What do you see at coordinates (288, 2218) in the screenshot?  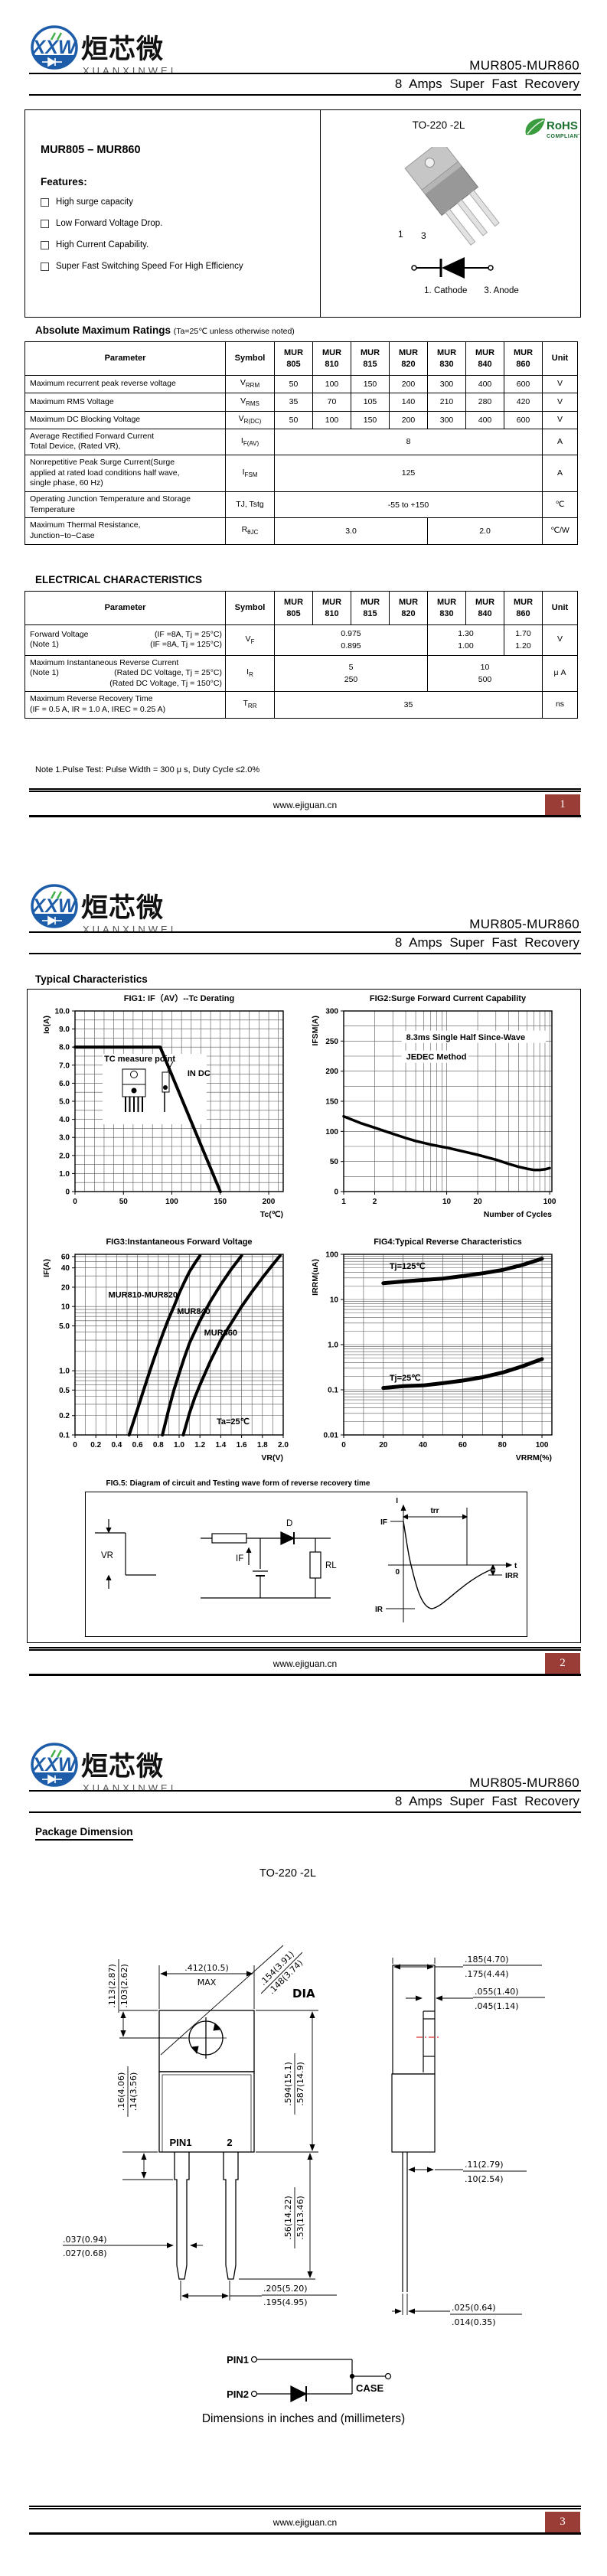 I see `svg-text: .56(14.22)` at bounding box center [288, 2218].